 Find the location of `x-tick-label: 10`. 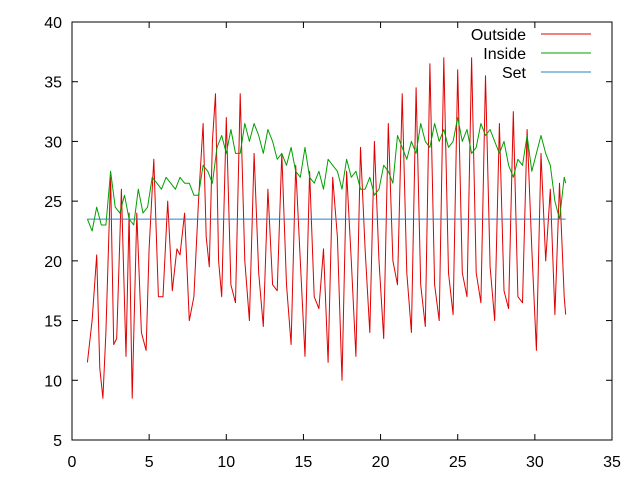

x-tick-label: 10 is located at coordinates (226, 462).